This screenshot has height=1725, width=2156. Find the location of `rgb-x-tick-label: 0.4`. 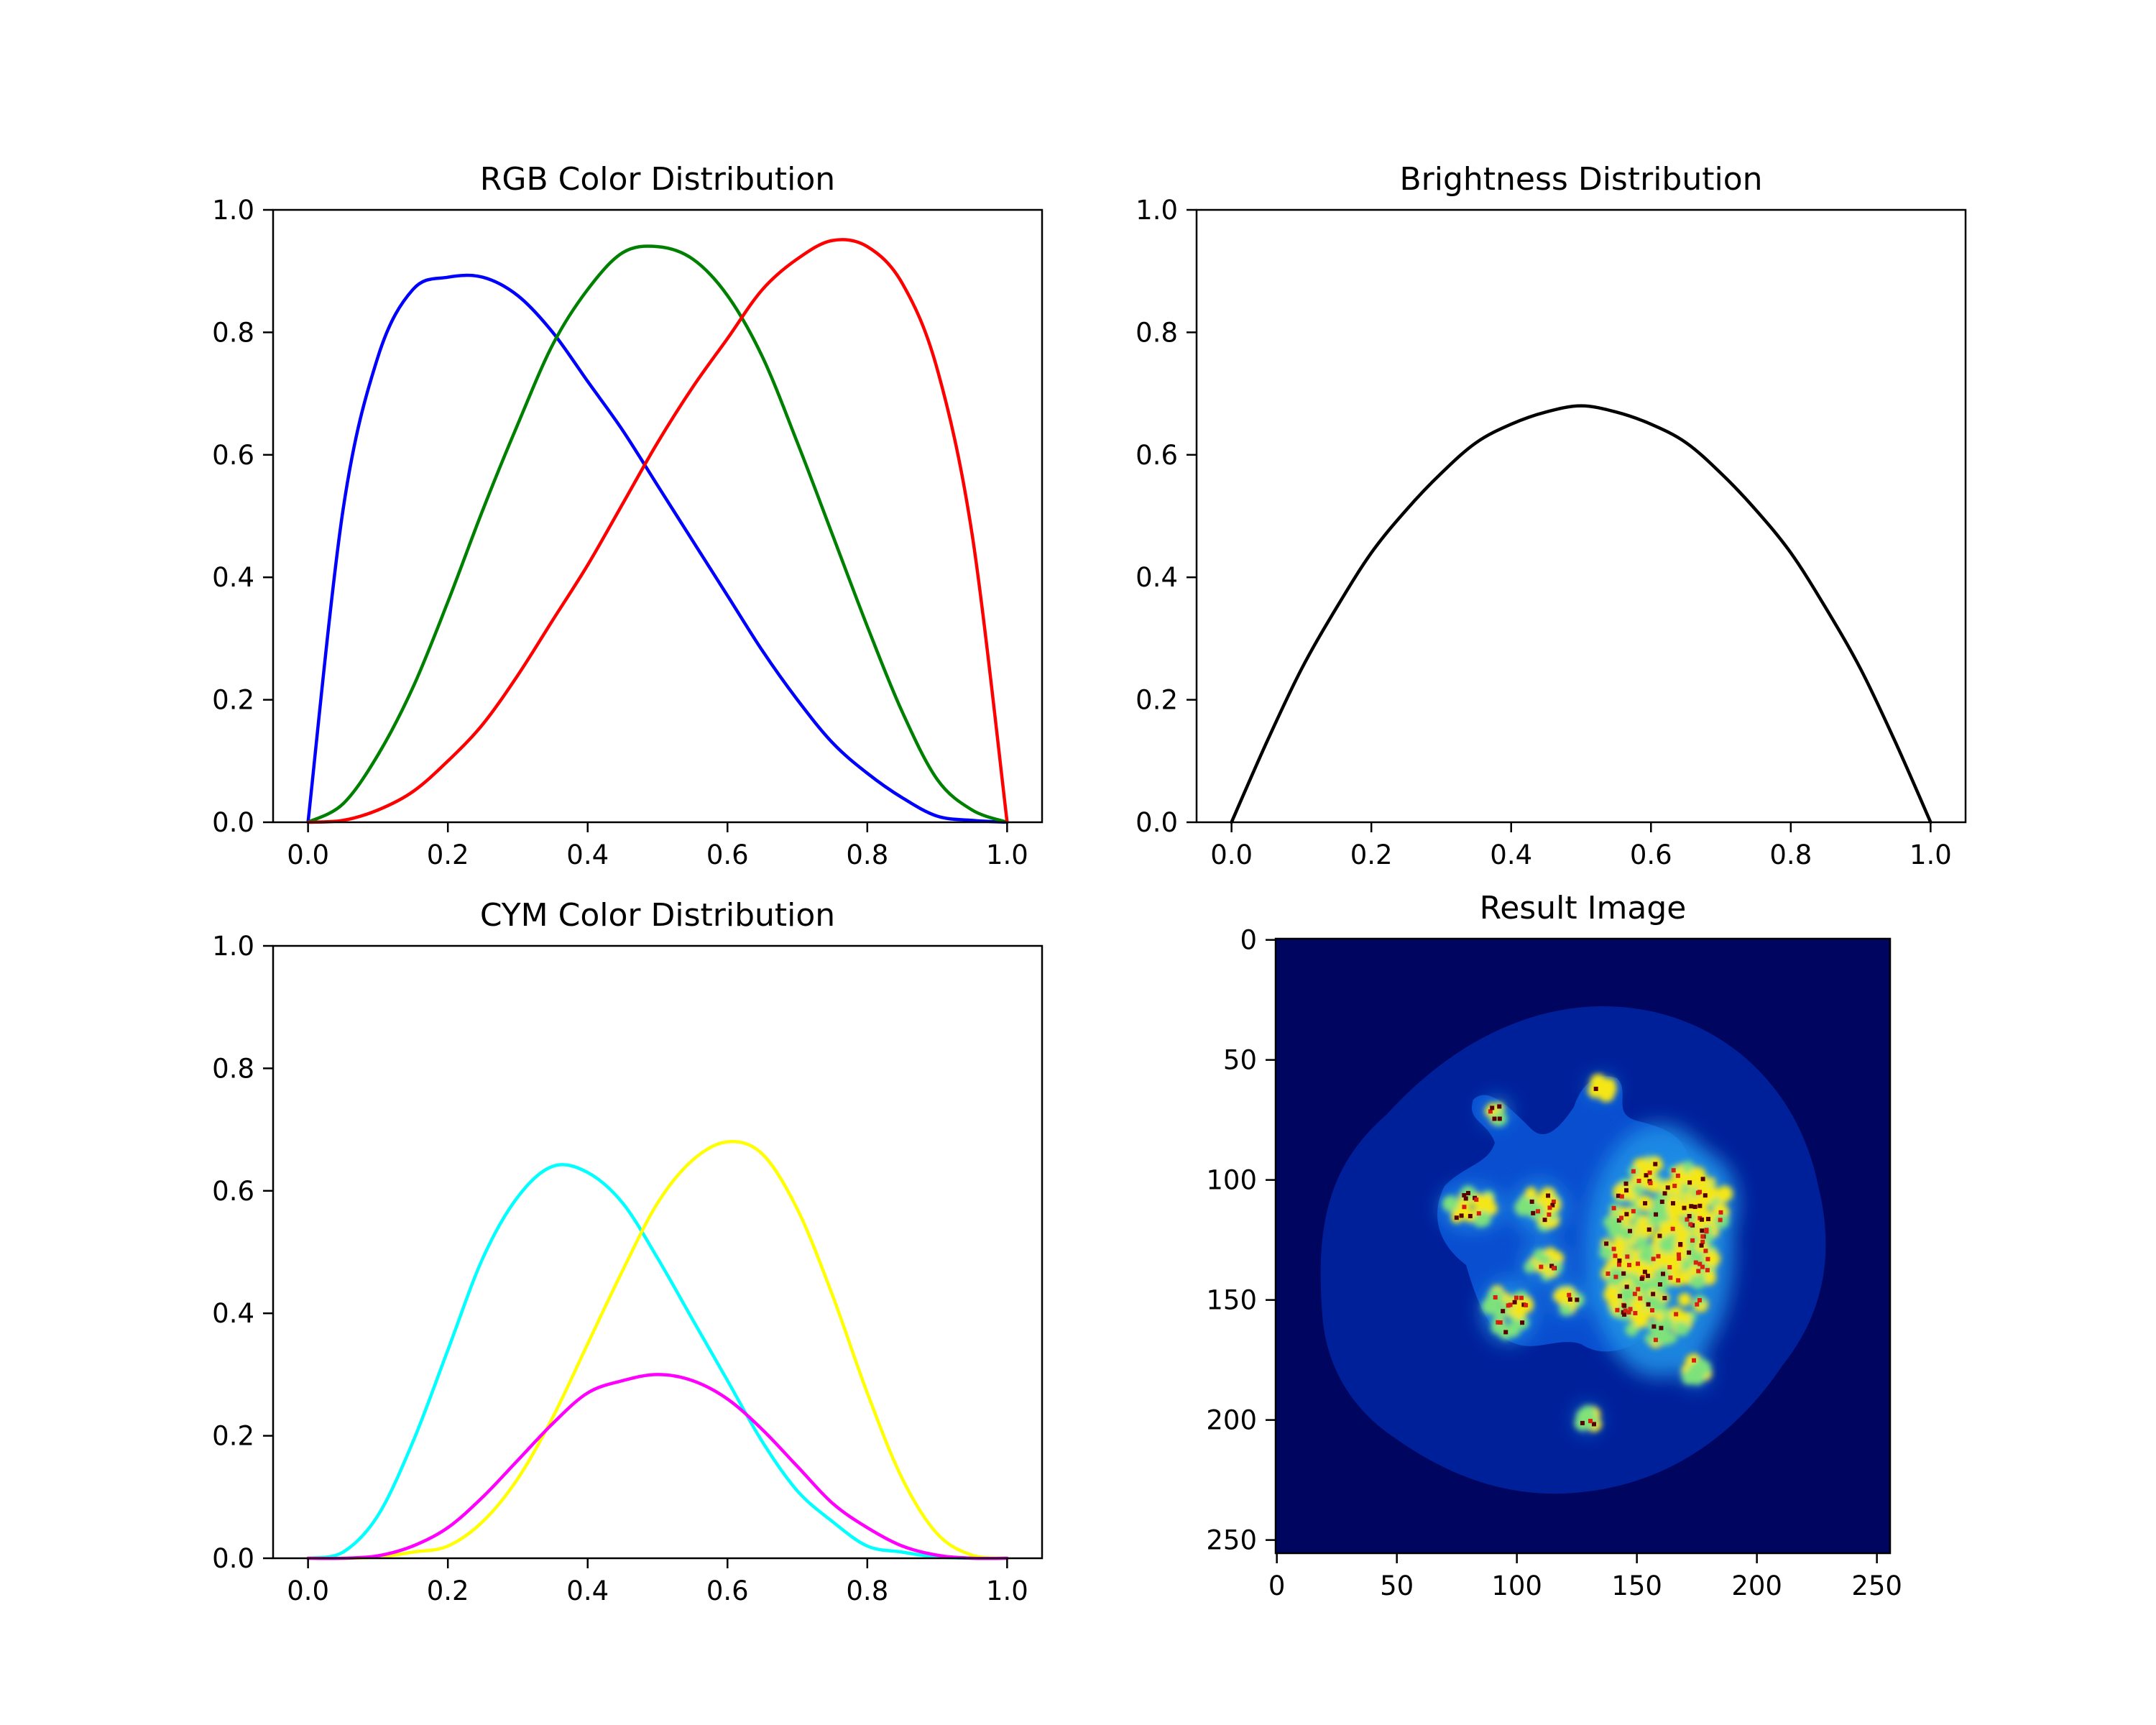

rgb-x-tick-label: 0.4 is located at coordinates (587, 855).